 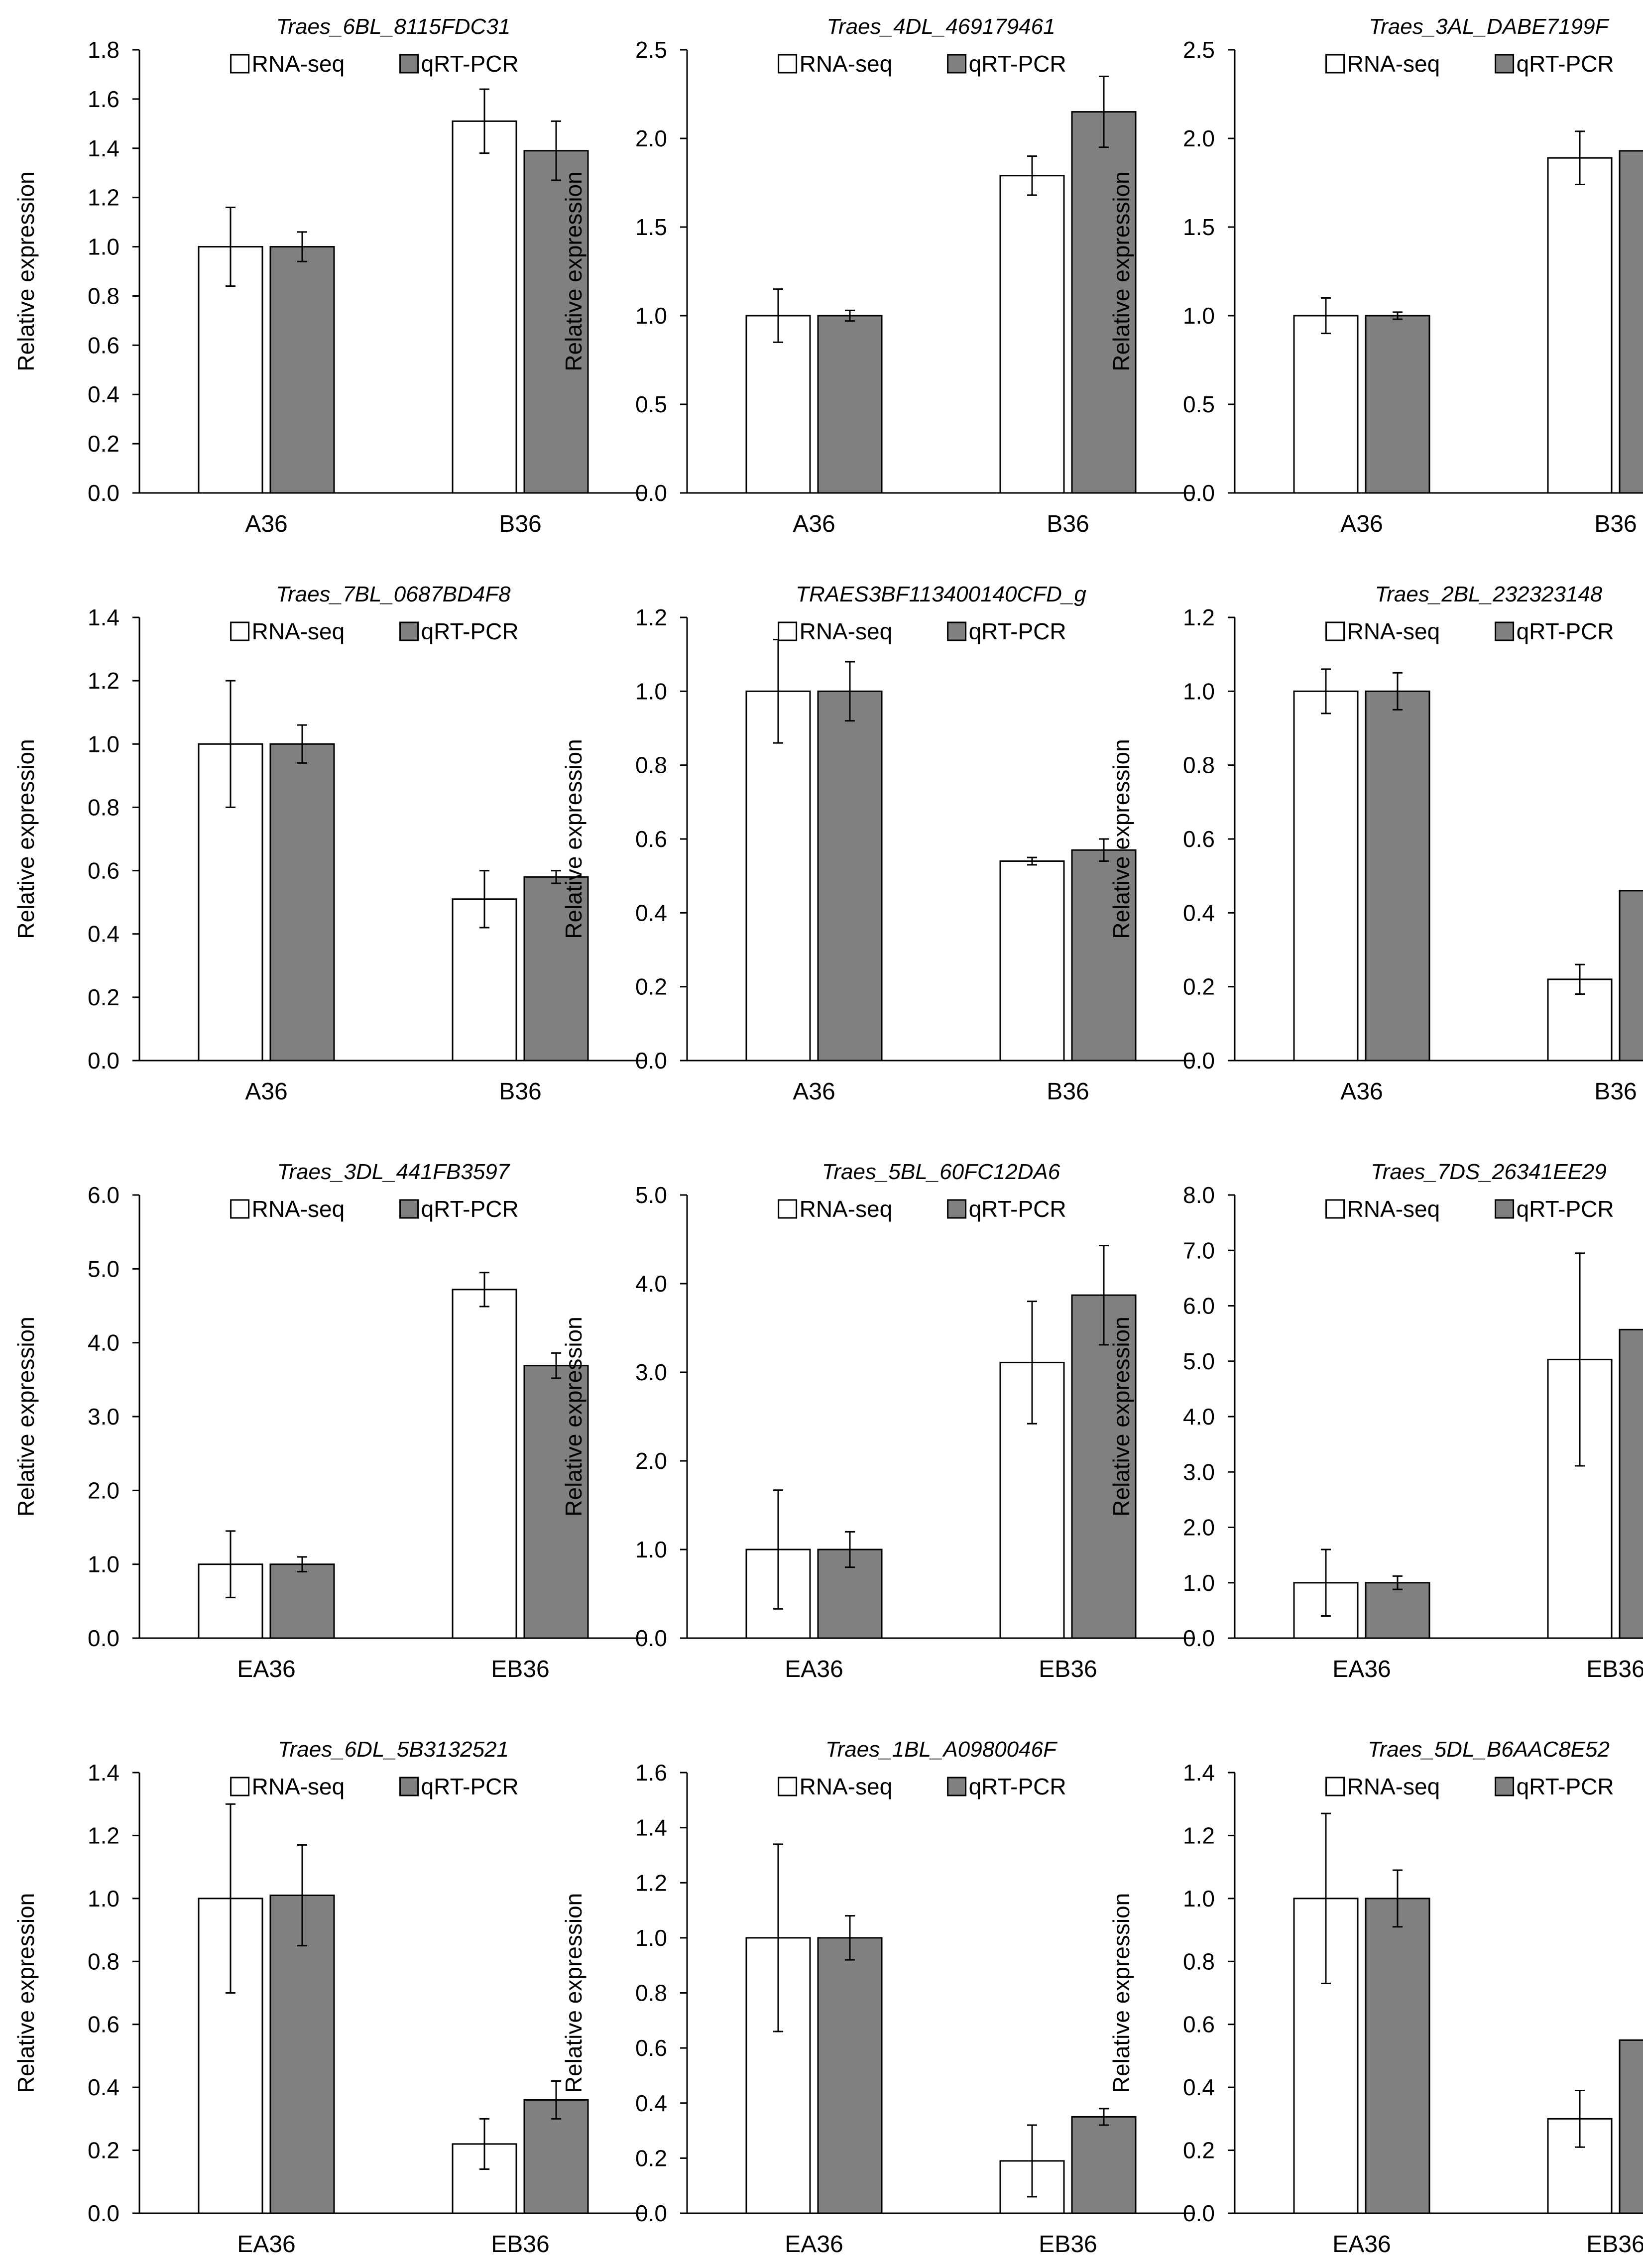 What do you see at coordinates (393, 1749) in the screenshot?
I see `chart-title: Traes_6DL_5B3132521` at bounding box center [393, 1749].